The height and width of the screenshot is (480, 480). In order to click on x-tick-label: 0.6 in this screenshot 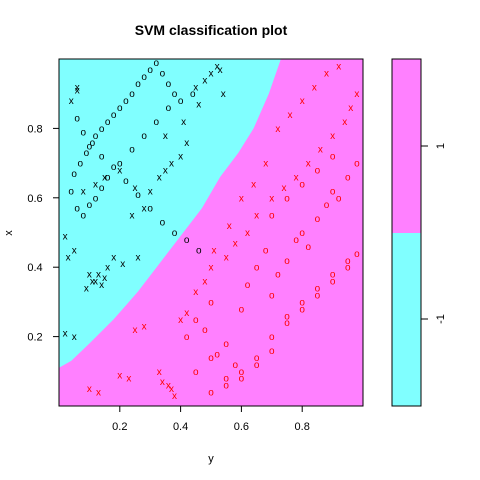, I will do `click(241, 427)`.